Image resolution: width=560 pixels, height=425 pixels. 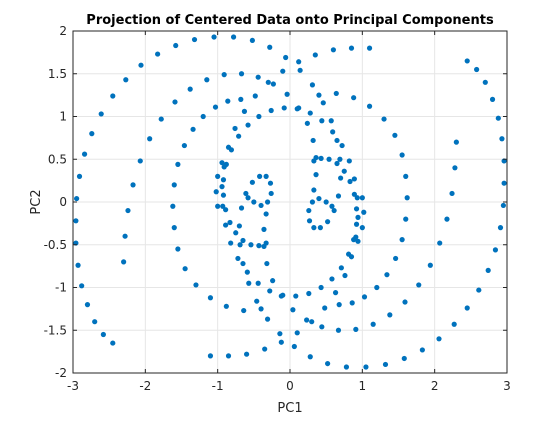 What do you see at coordinates (36, 201) in the screenshot?
I see `y-axis-label: PC2` at bounding box center [36, 201].